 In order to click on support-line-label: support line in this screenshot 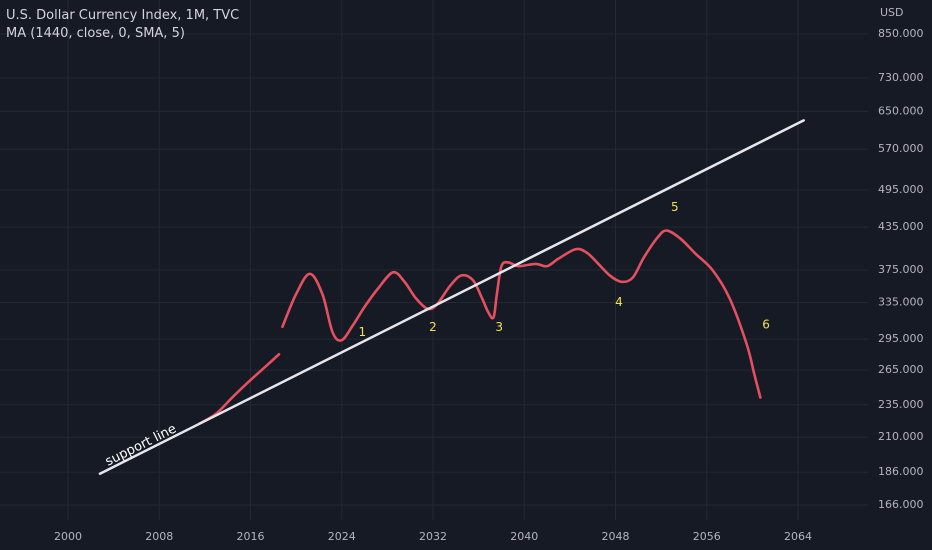, I will do `click(141, 445)`.